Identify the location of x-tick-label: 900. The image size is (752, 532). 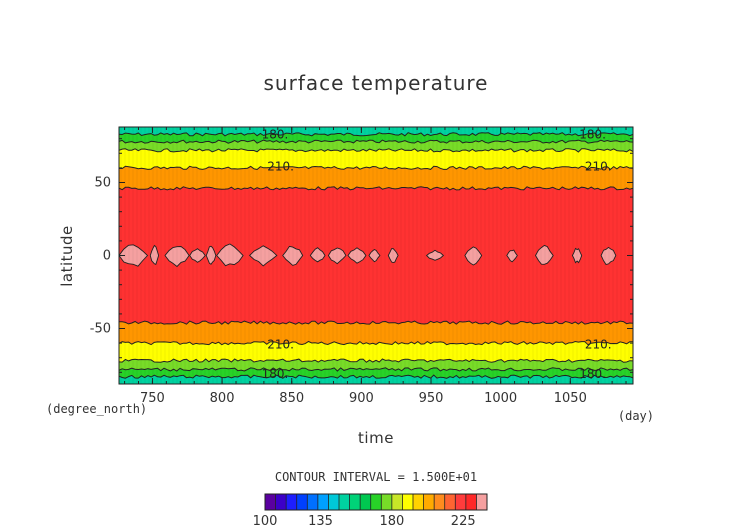
(361, 398).